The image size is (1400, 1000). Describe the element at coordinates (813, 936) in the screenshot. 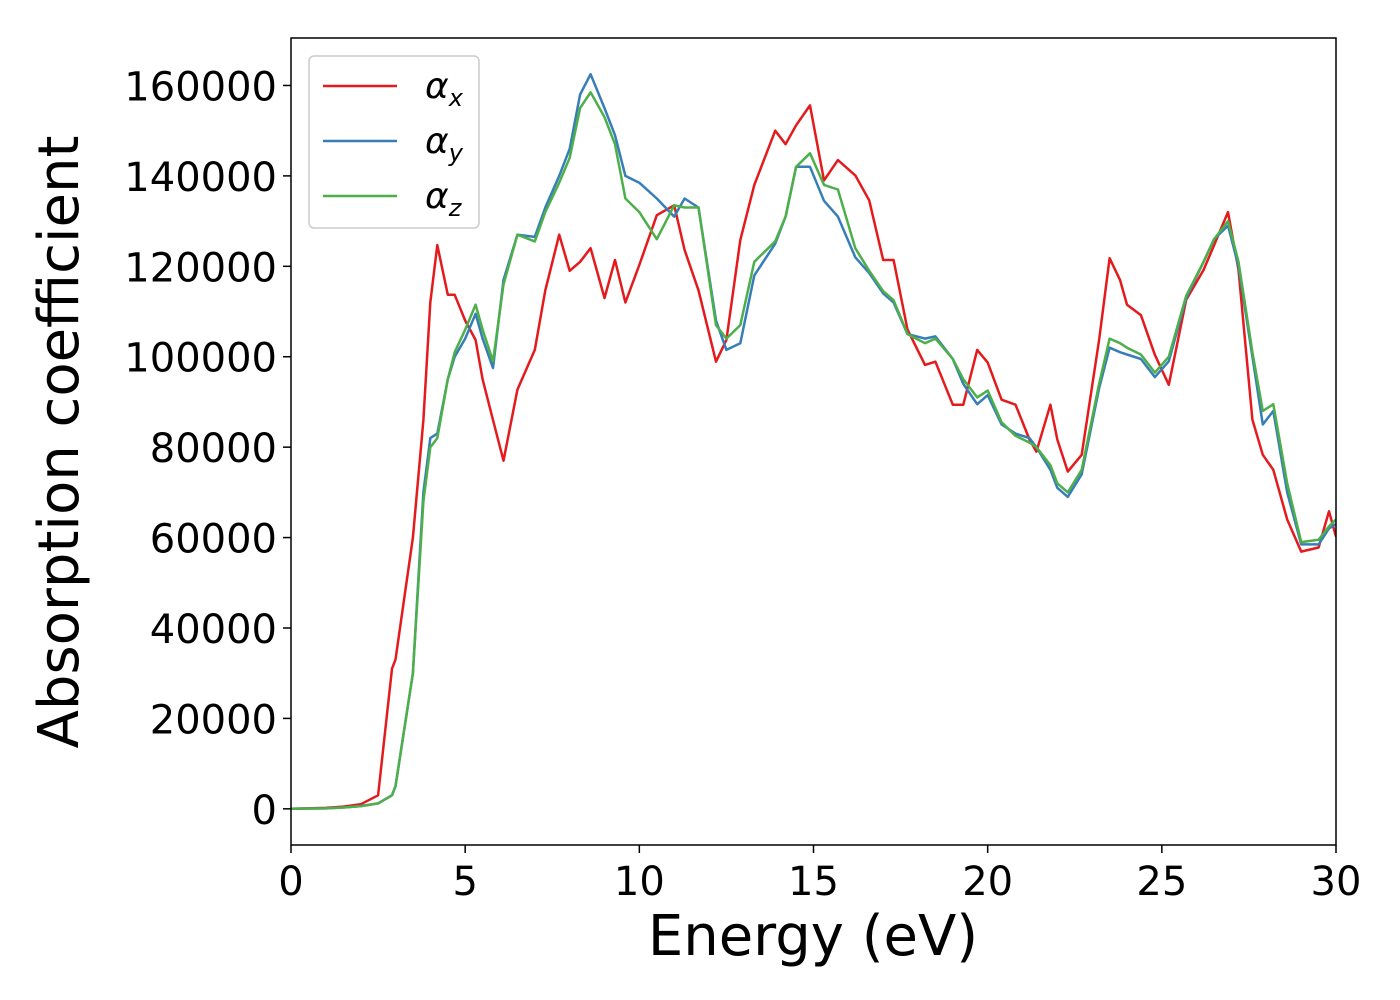

I see `x-axis-label: Energy (eV)` at that location.